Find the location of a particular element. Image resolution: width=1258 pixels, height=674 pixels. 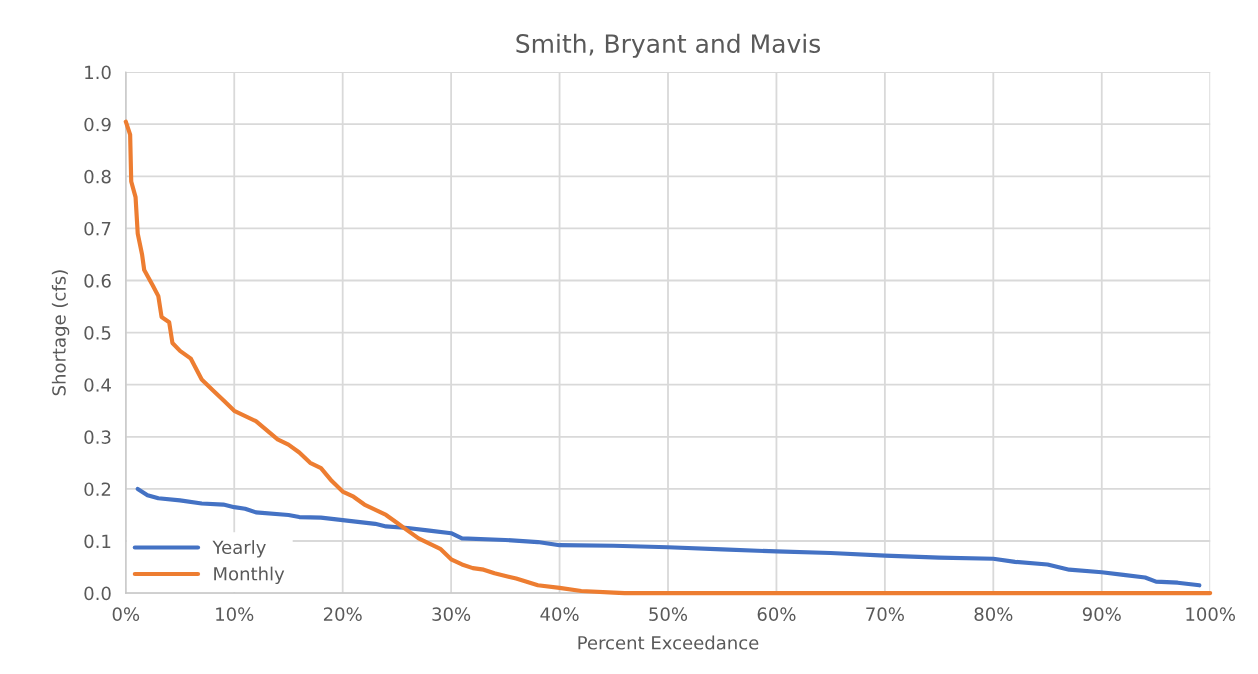

y-tick-label: 0.9 is located at coordinates (97, 124).